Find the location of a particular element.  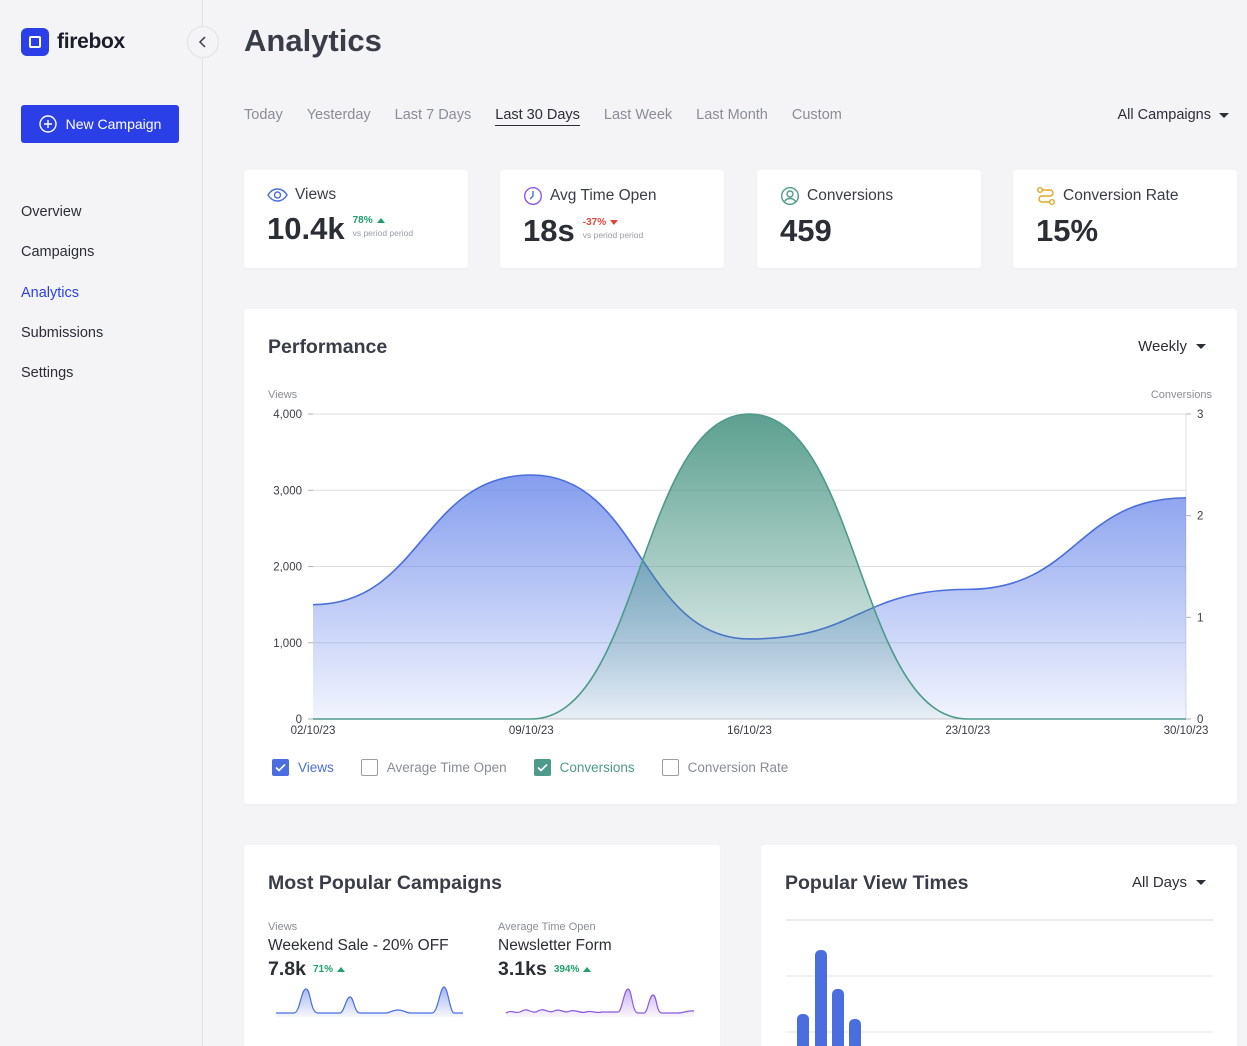

arrow-down-icon is located at coordinates (614, 222).